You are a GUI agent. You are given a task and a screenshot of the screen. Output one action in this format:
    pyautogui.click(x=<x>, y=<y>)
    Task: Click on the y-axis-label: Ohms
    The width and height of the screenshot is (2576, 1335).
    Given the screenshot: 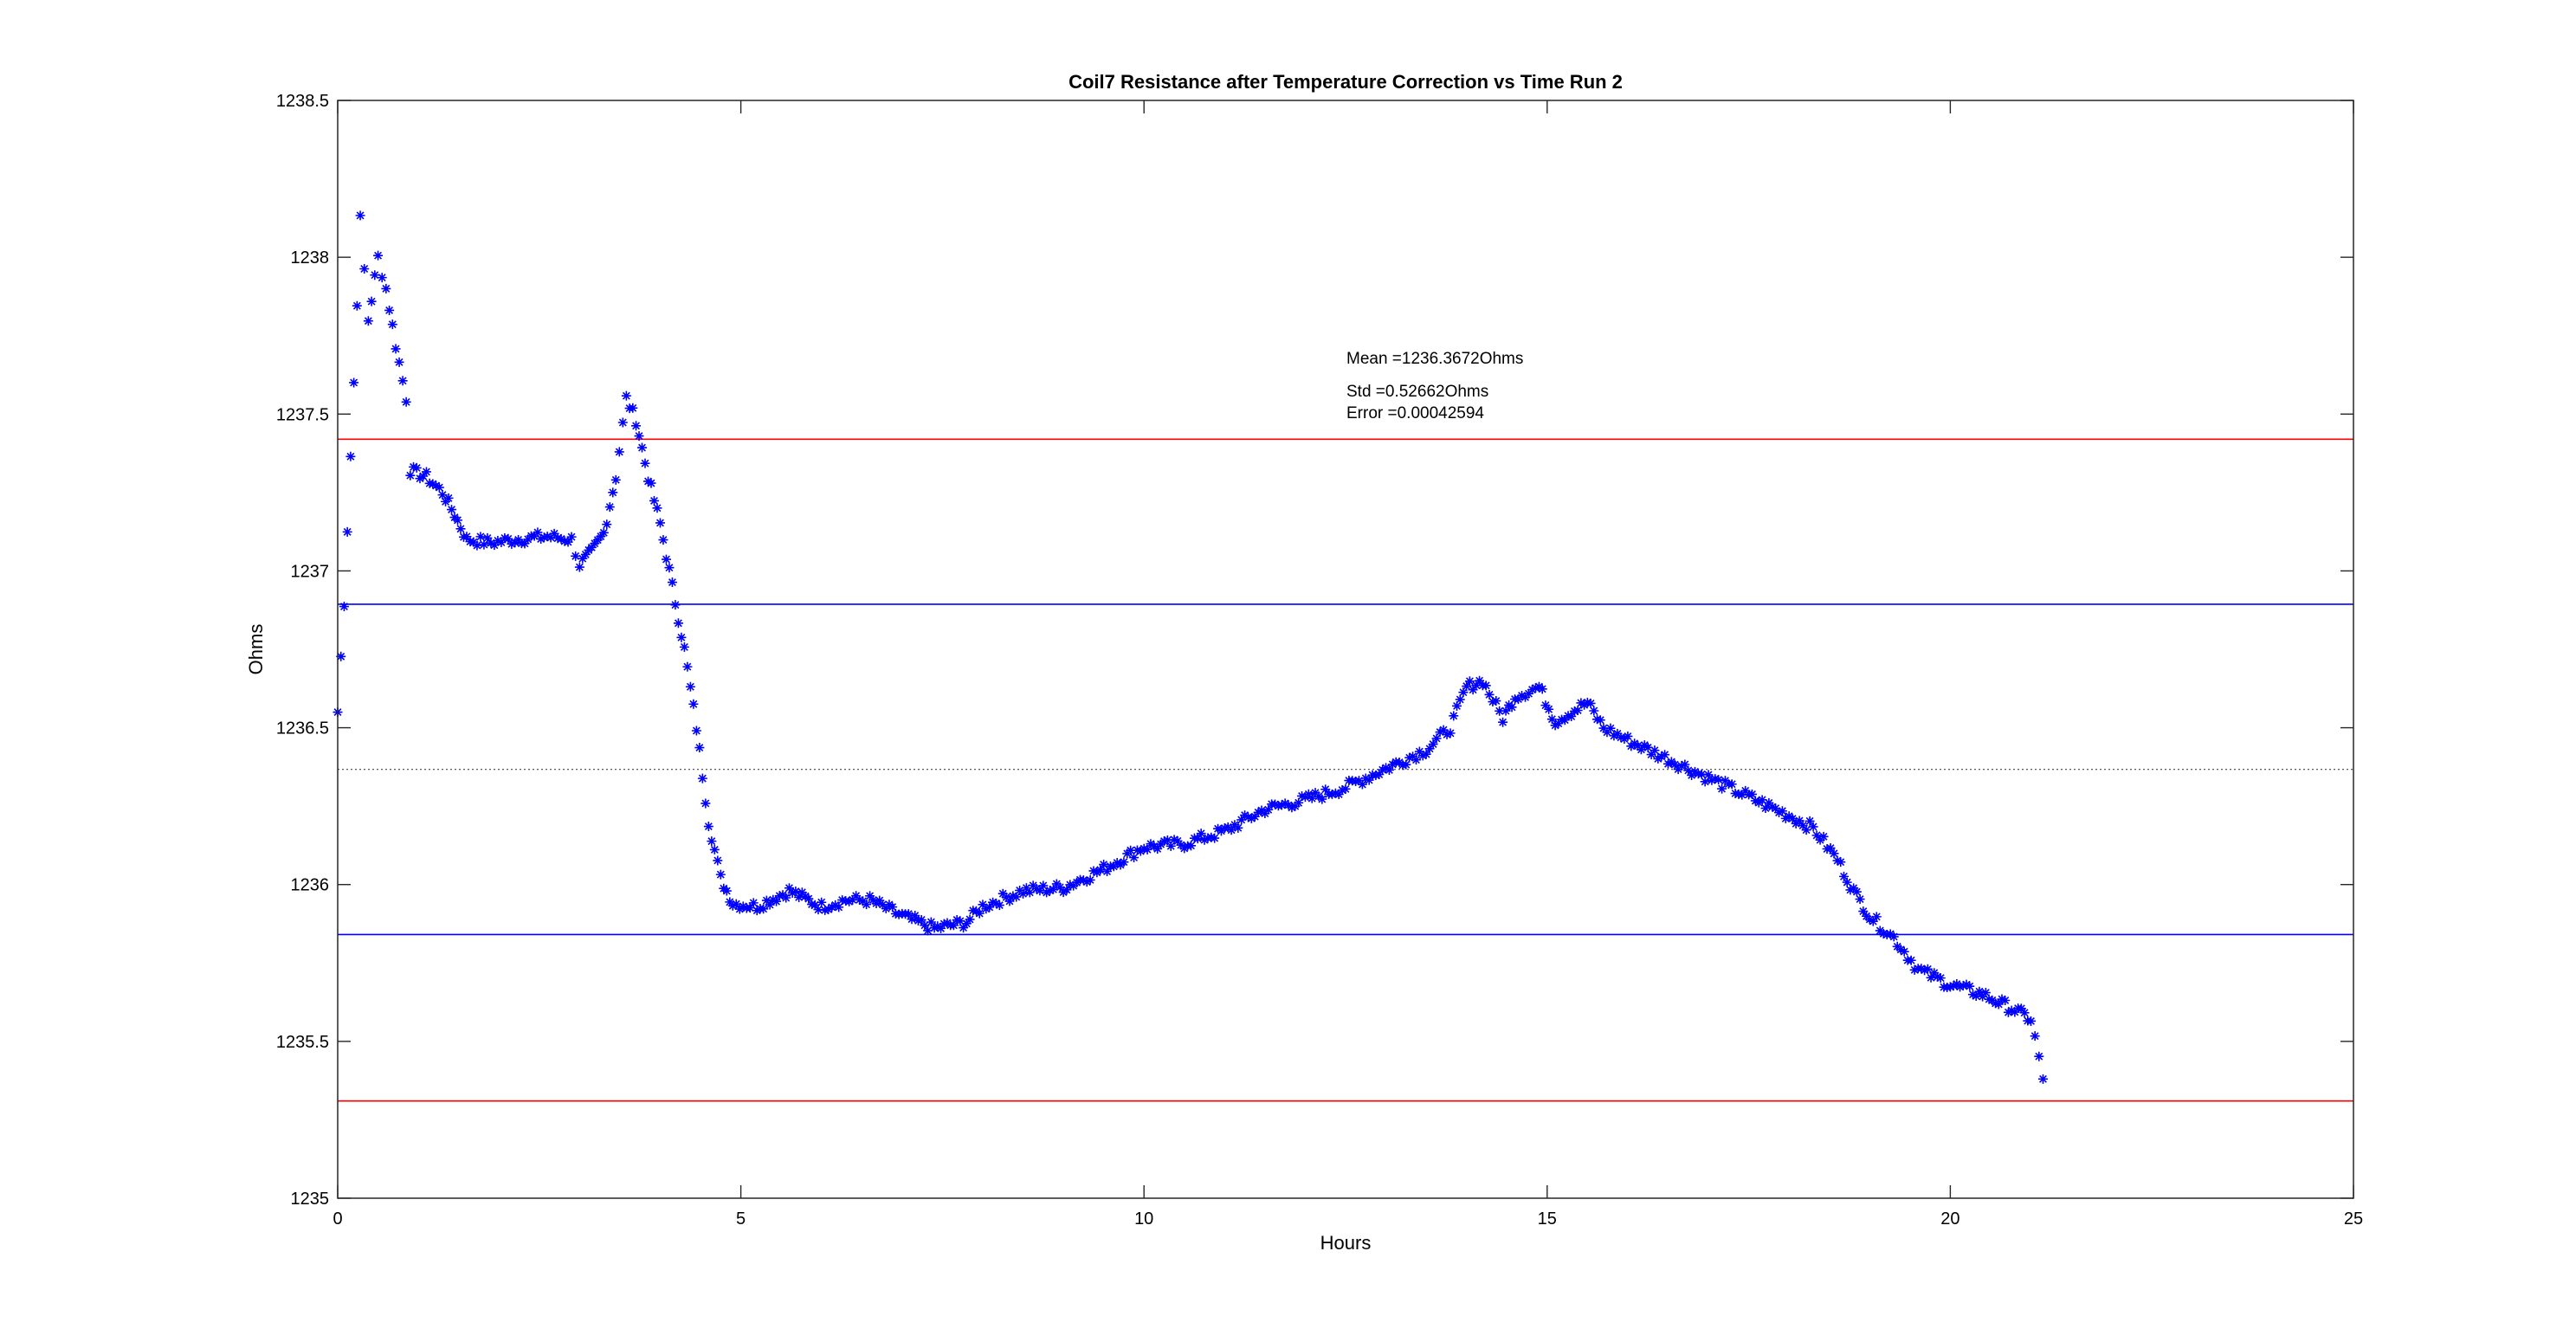 What is the action you would take?
    pyautogui.click(x=256, y=650)
    